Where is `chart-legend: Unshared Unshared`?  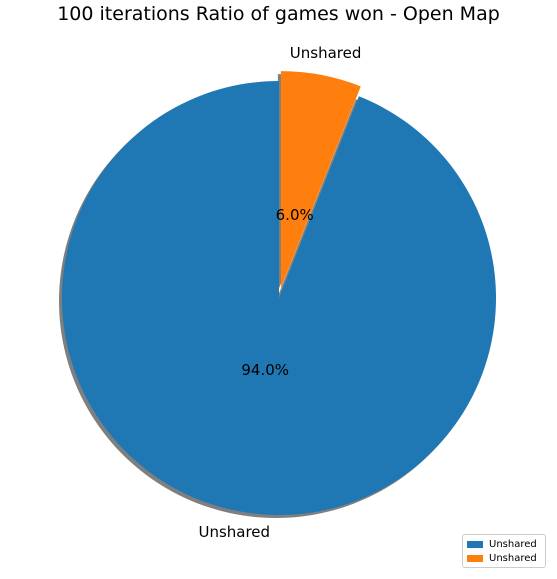
chart-legend: Unshared Unshared is located at coordinates (504, 551).